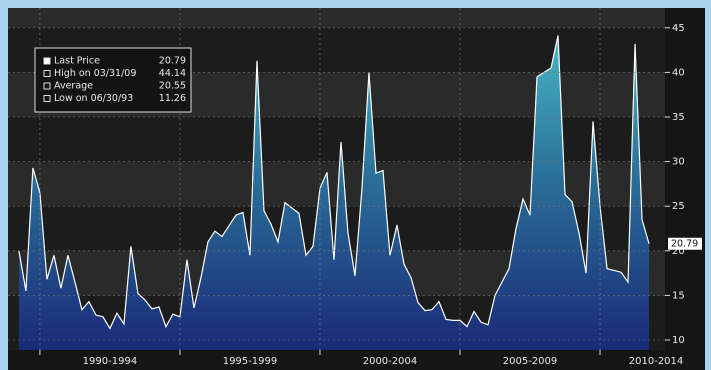 This screenshot has width=711, height=370. Describe the element at coordinates (110, 361) in the screenshot. I see `x-tick-label: 1990-1994` at that location.